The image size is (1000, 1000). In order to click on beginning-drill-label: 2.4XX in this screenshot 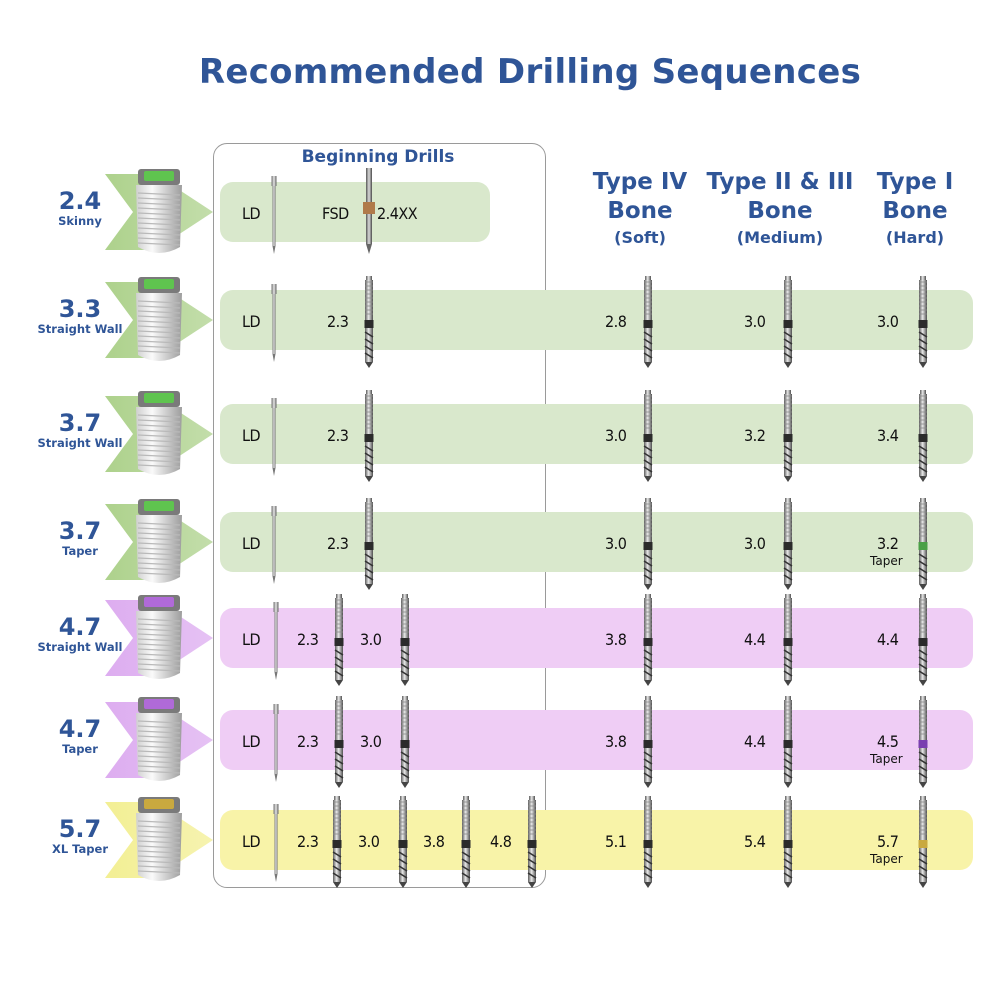, I will do `click(397, 213)`.